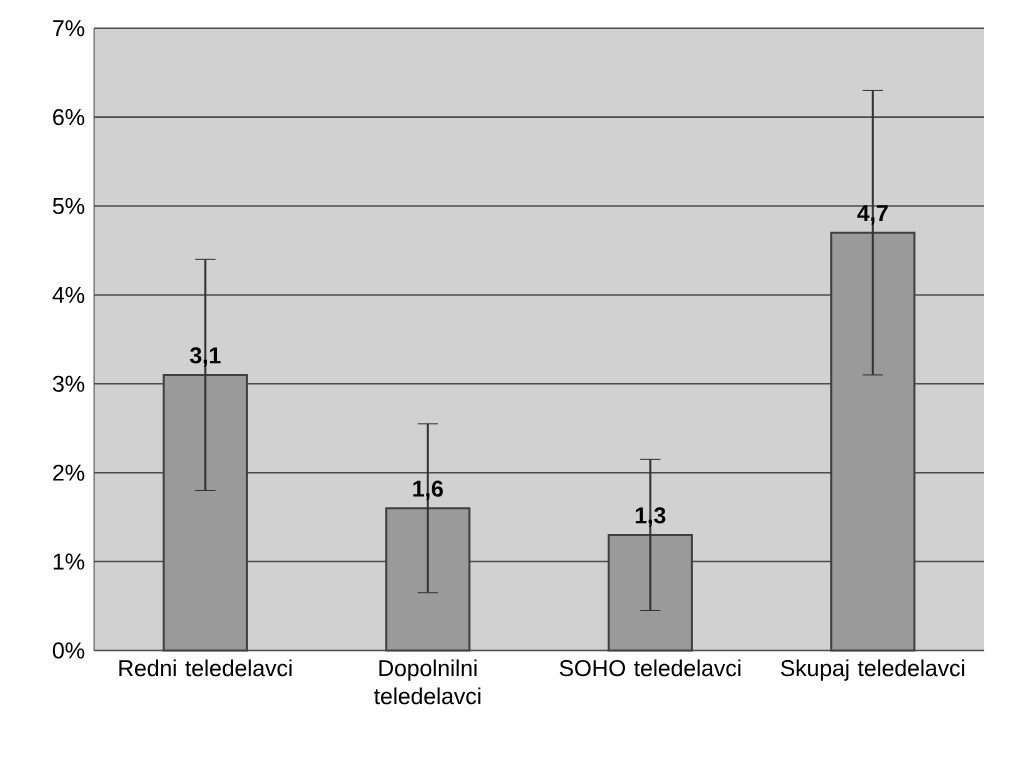 This screenshot has width=1013, height=759. I want to click on y-tick-label: 7%, so click(69, 28).